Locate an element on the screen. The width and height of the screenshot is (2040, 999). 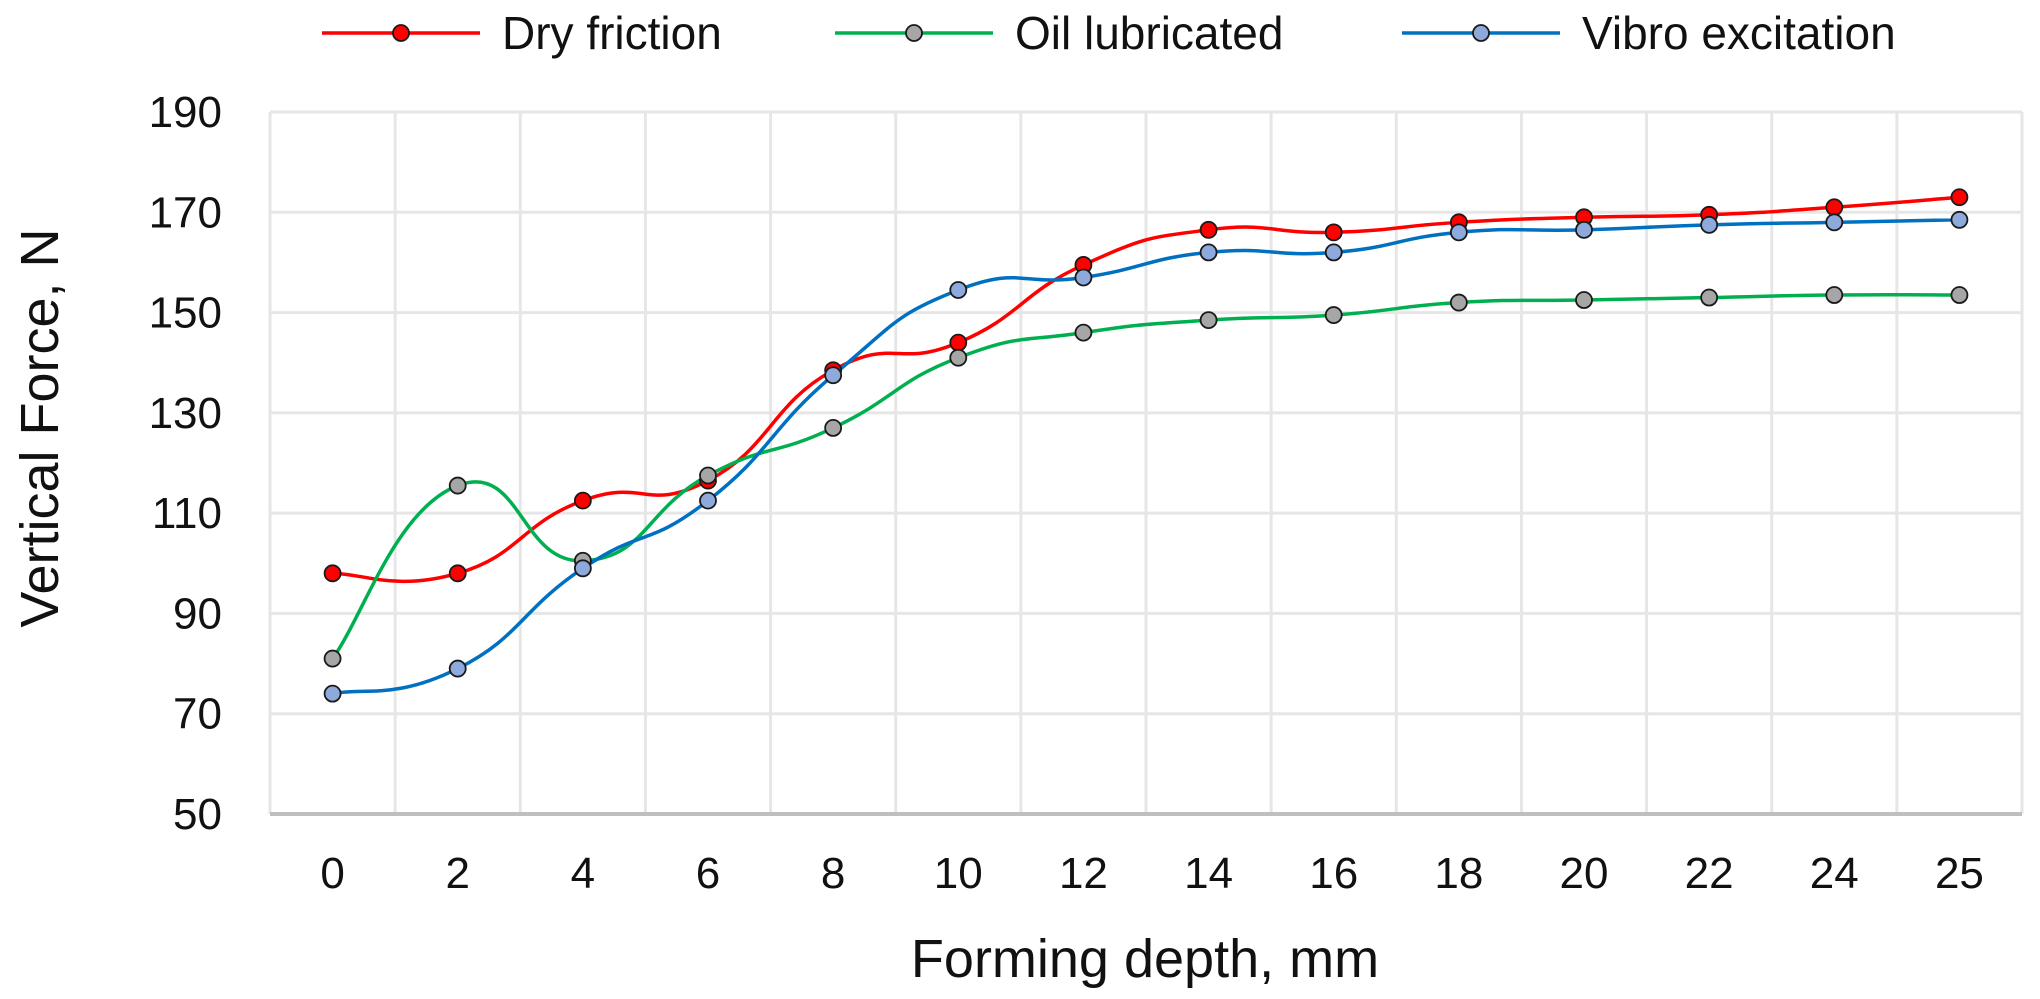
x-tick-label: 16 is located at coordinates (1333, 873).